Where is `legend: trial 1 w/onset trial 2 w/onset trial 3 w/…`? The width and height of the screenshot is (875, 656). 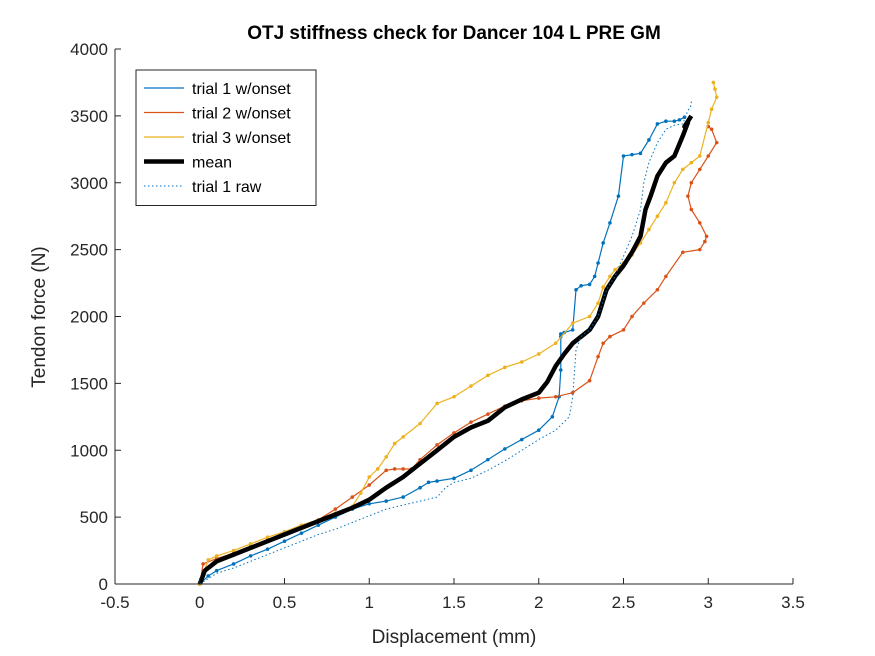
legend: trial 1 w/onset trial 2 w/onset trial 3 w/… is located at coordinates (226, 137).